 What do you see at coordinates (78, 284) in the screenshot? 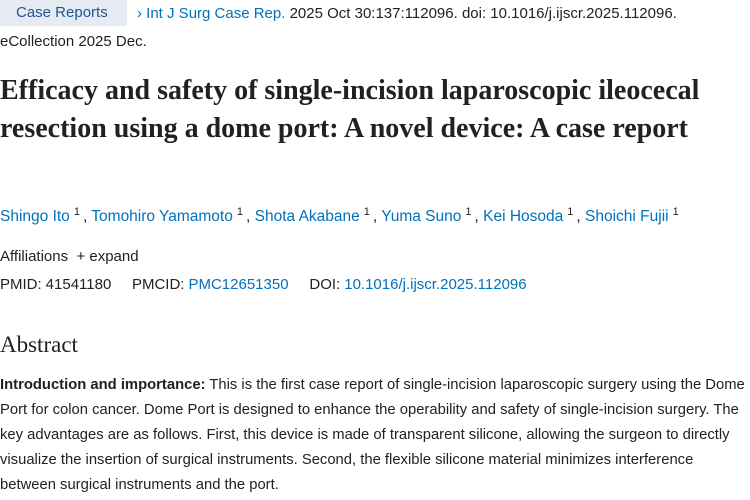
I see `pmid: 41541180` at bounding box center [78, 284].